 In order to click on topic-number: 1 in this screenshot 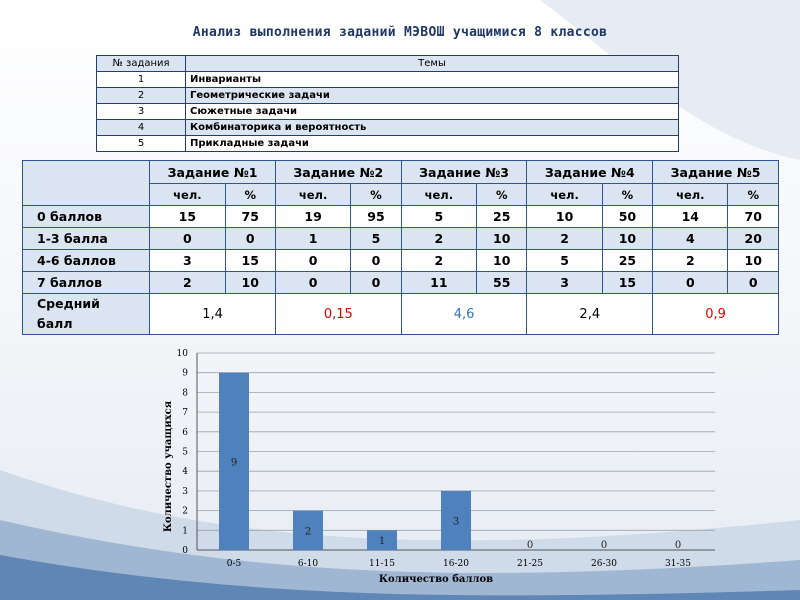, I will do `click(141, 79)`.